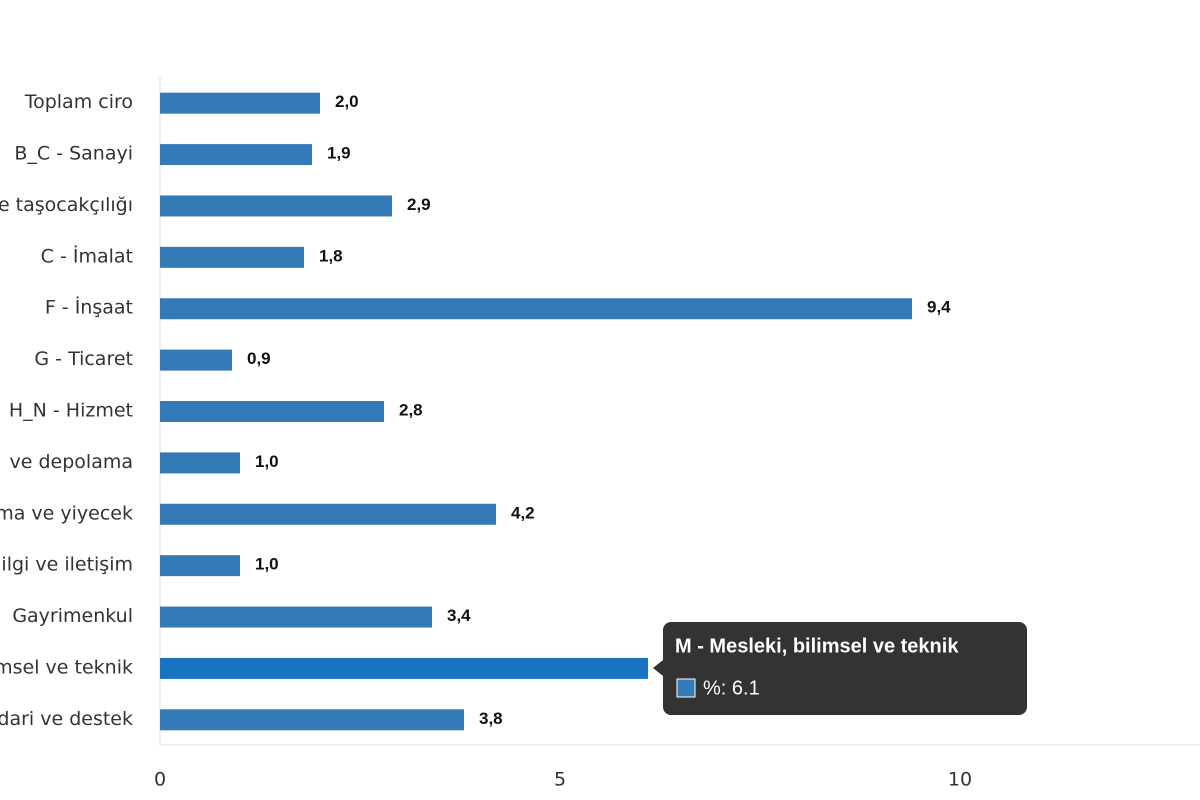  What do you see at coordinates (66, 205) in the screenshot?
I see `y-tick-label: e taşocakçılığı` at bounding box center [66, 205].